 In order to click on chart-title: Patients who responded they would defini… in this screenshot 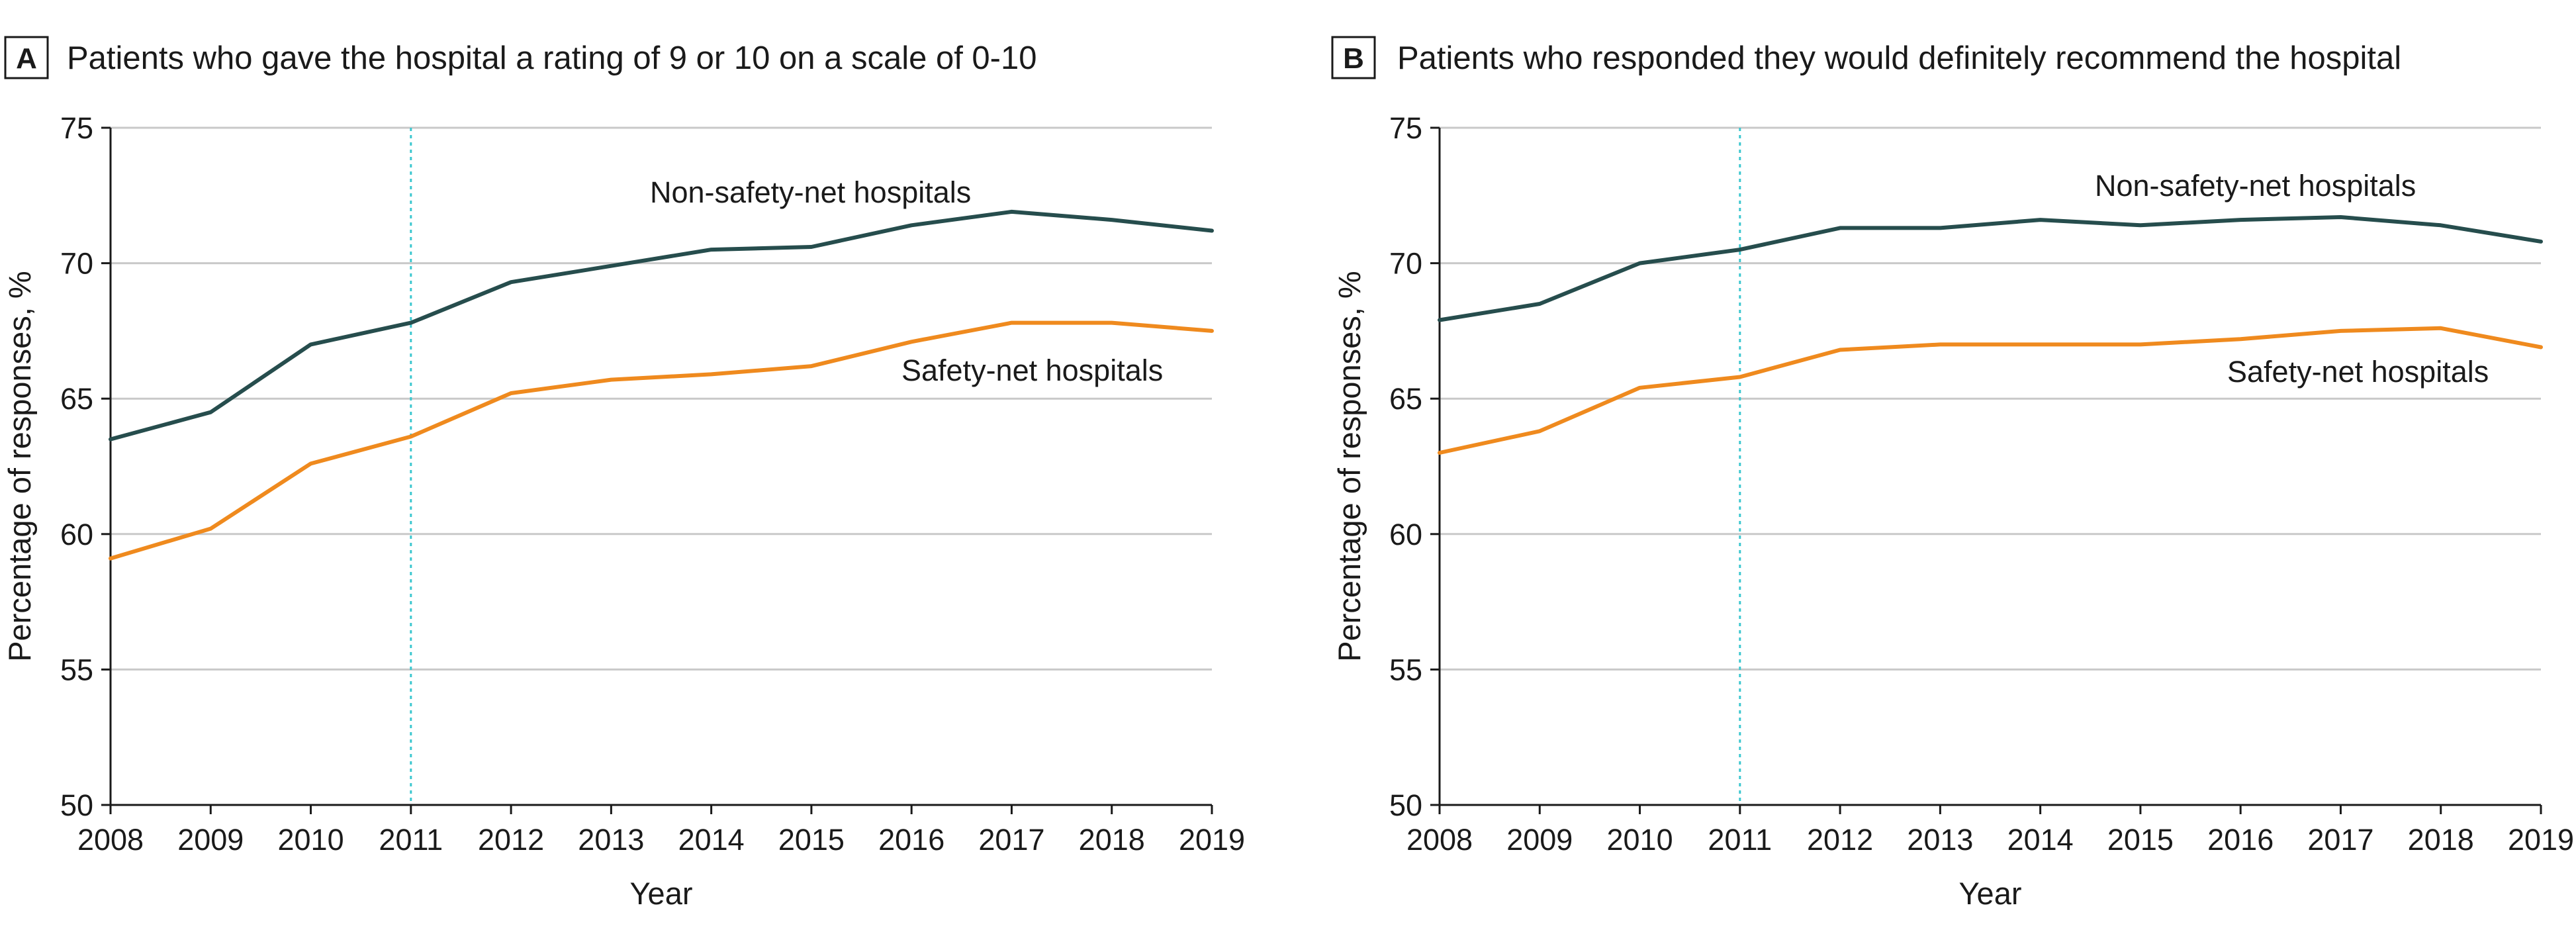, I will do `click(1899, 58)`.